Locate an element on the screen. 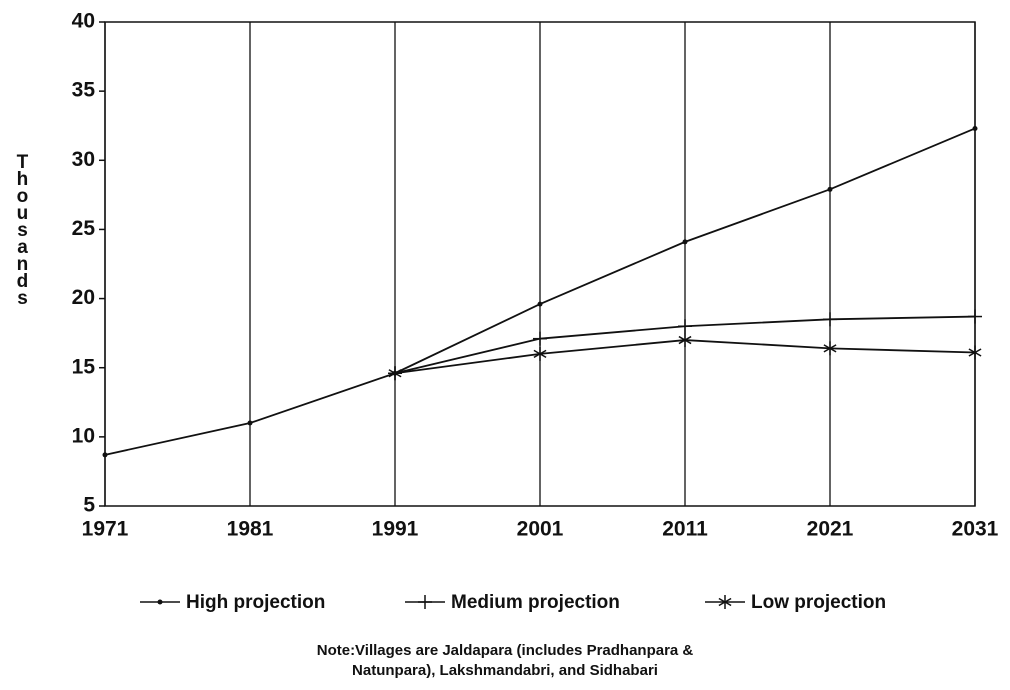 The width and height of the screenshot is (1010, 690). y-tick-label: 30 is located at coordinates (83, 159).